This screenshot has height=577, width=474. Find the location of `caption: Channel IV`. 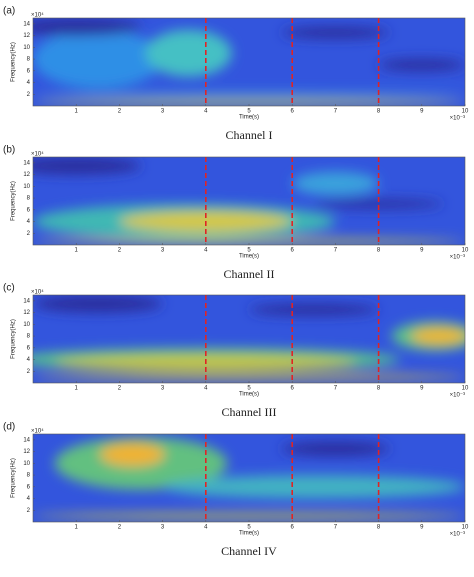

caption: Channel IV is located at coordinates (249, 551).